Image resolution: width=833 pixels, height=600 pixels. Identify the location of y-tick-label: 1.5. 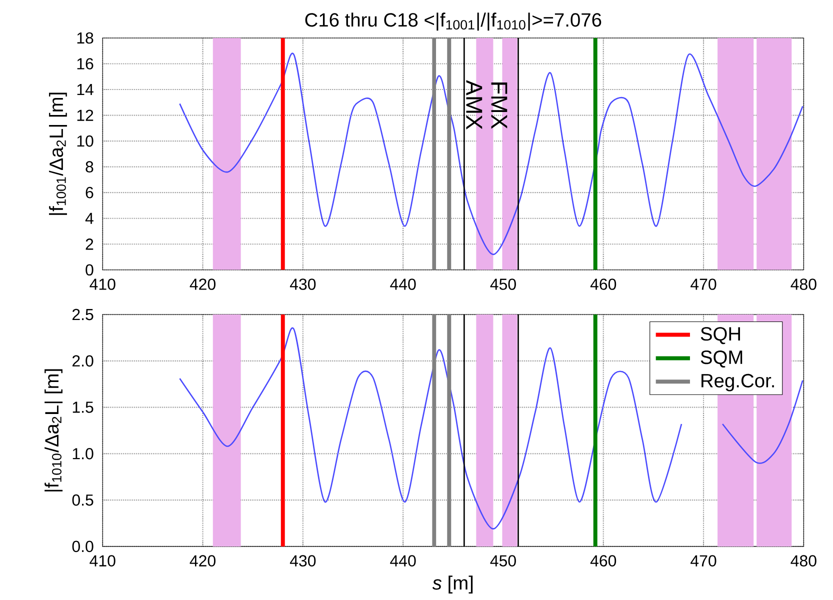
(83, 407).